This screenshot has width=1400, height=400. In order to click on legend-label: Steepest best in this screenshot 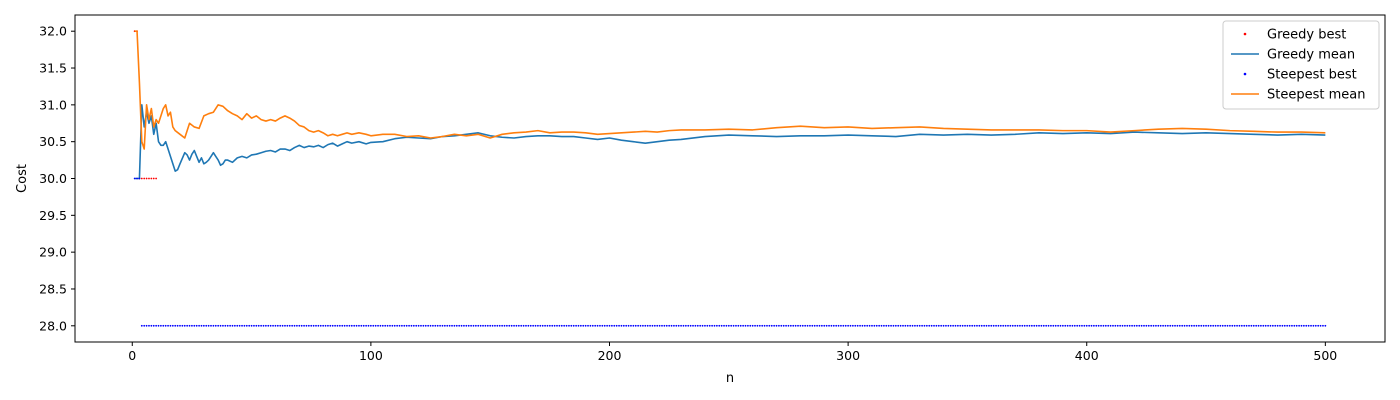, I will do `click(1312, 75)`.